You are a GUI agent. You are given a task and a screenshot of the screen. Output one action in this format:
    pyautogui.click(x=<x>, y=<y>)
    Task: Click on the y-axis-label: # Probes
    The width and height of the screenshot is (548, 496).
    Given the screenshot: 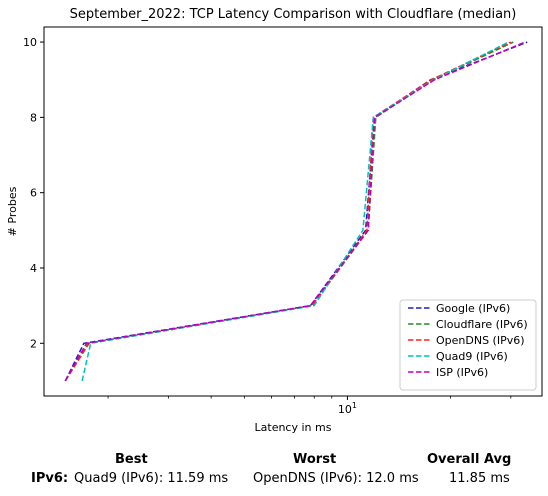 What is the action you would take?
    pyautogui.click(x=12, y=211)
    